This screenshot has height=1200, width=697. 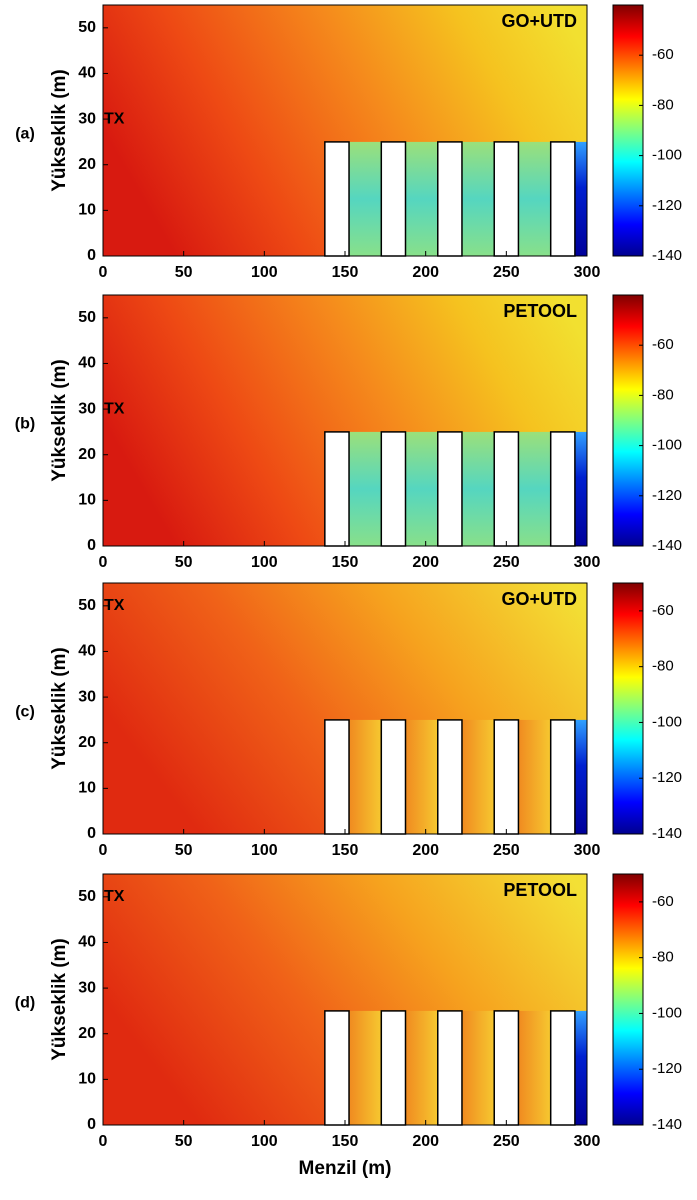 What do you see at coordinates (87, 1079) in the screenshot?
I see `y-tick-label: 10` at bounding box center [87, 1079].